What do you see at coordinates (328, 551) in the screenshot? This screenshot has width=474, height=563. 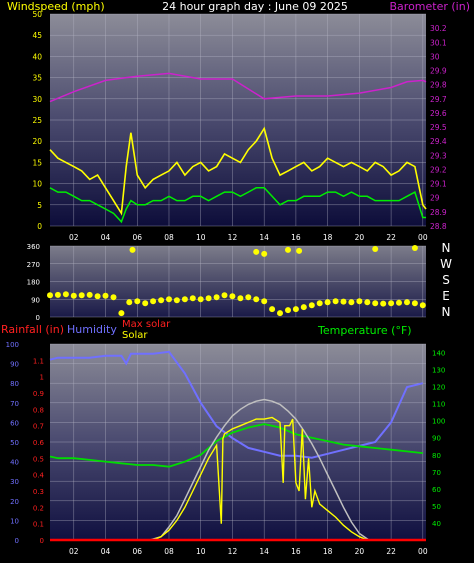 I see `climate-x-tick-label: 18` at bounding box center [328, 551].